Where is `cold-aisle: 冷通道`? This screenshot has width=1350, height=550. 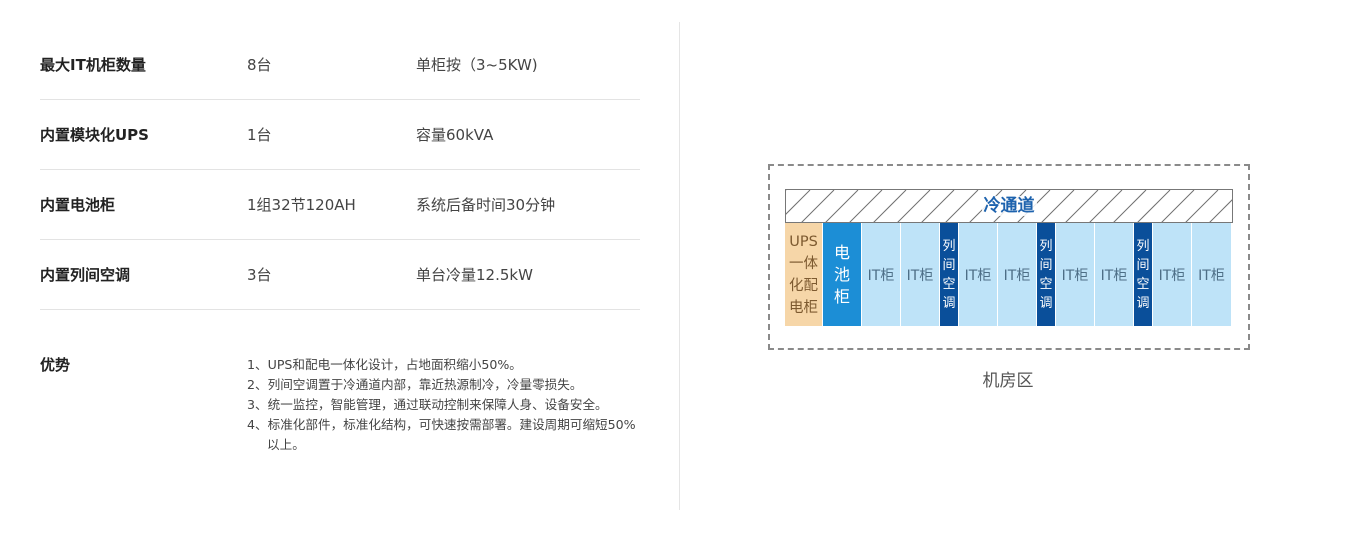
cold-aisle: 冷通道 is located at coordinates (1009, 206).